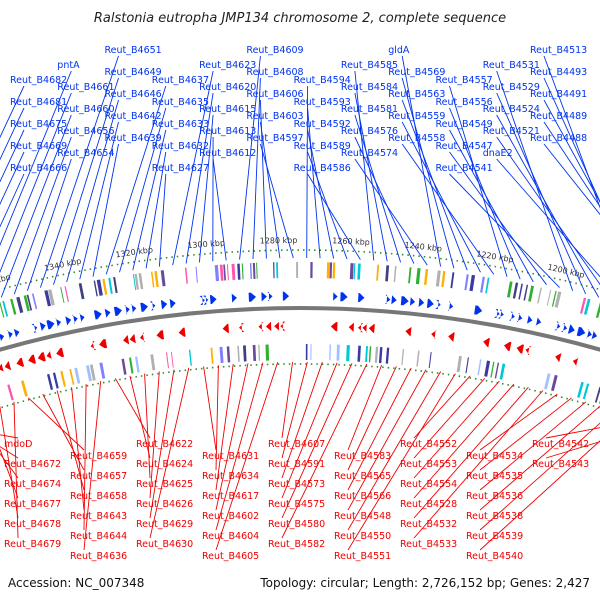 The height and width of the screenshot is (600, 600). Describe the element at coordinates (38, 146) in the screenshot. I see `forward-gene-label: Reut_B4669` at that location.